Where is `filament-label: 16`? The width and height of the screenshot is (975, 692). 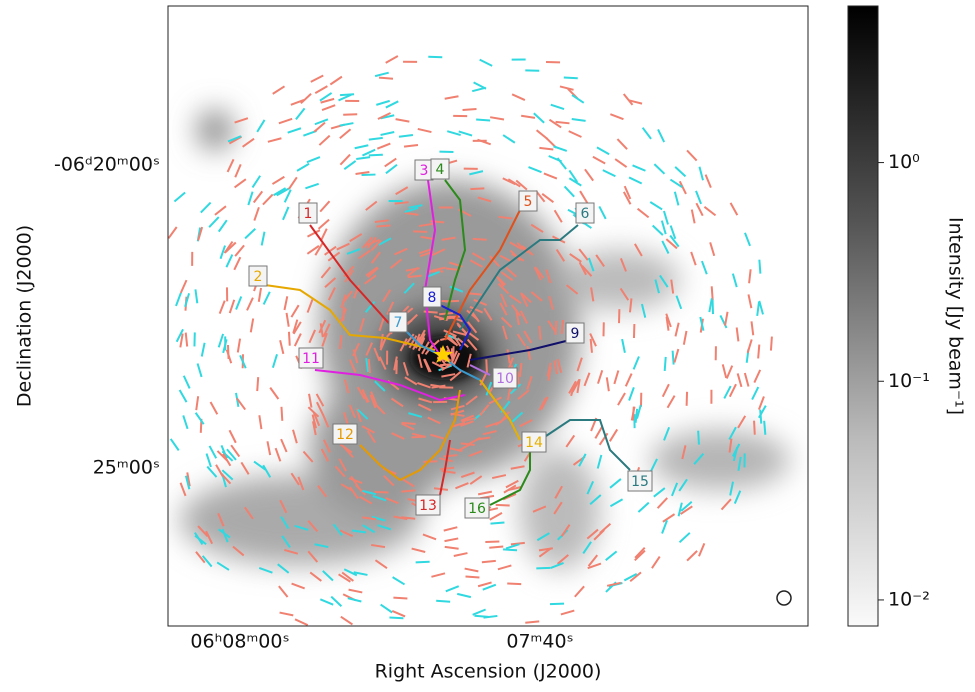
filament-label: 16 is located at coordinates (477, 509).